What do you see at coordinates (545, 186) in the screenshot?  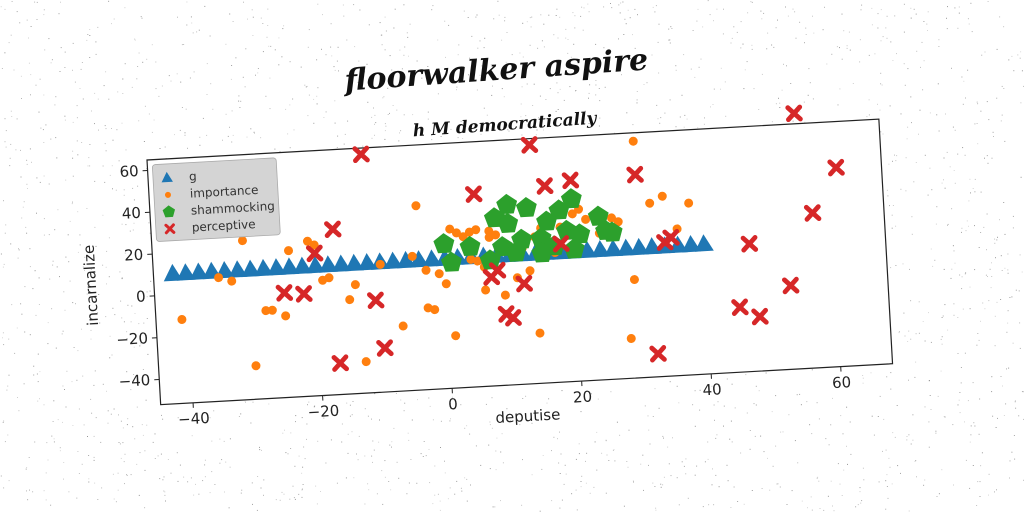 I see `data-point-perceptive` at bounding box center [545, 186].